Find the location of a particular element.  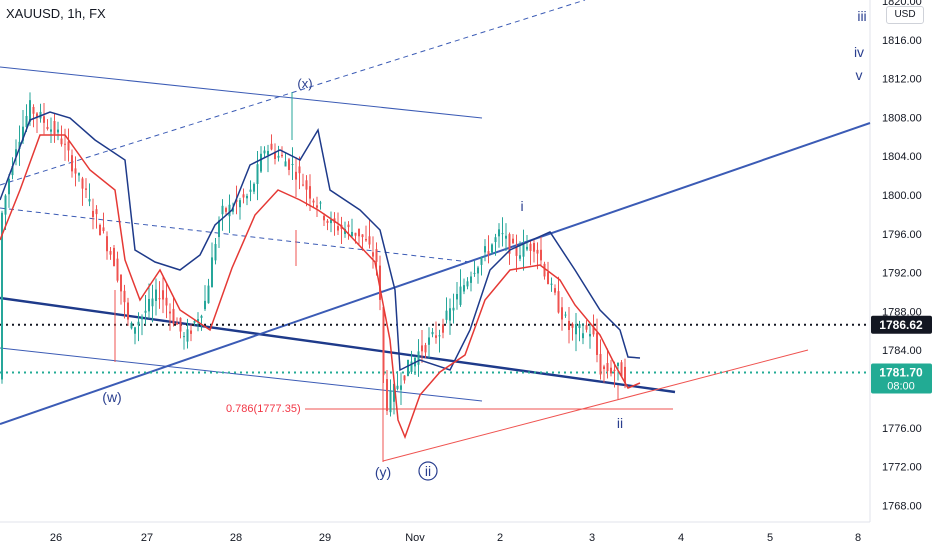

y-tick-label: 1812.00 is located at coordinates (902, 80).